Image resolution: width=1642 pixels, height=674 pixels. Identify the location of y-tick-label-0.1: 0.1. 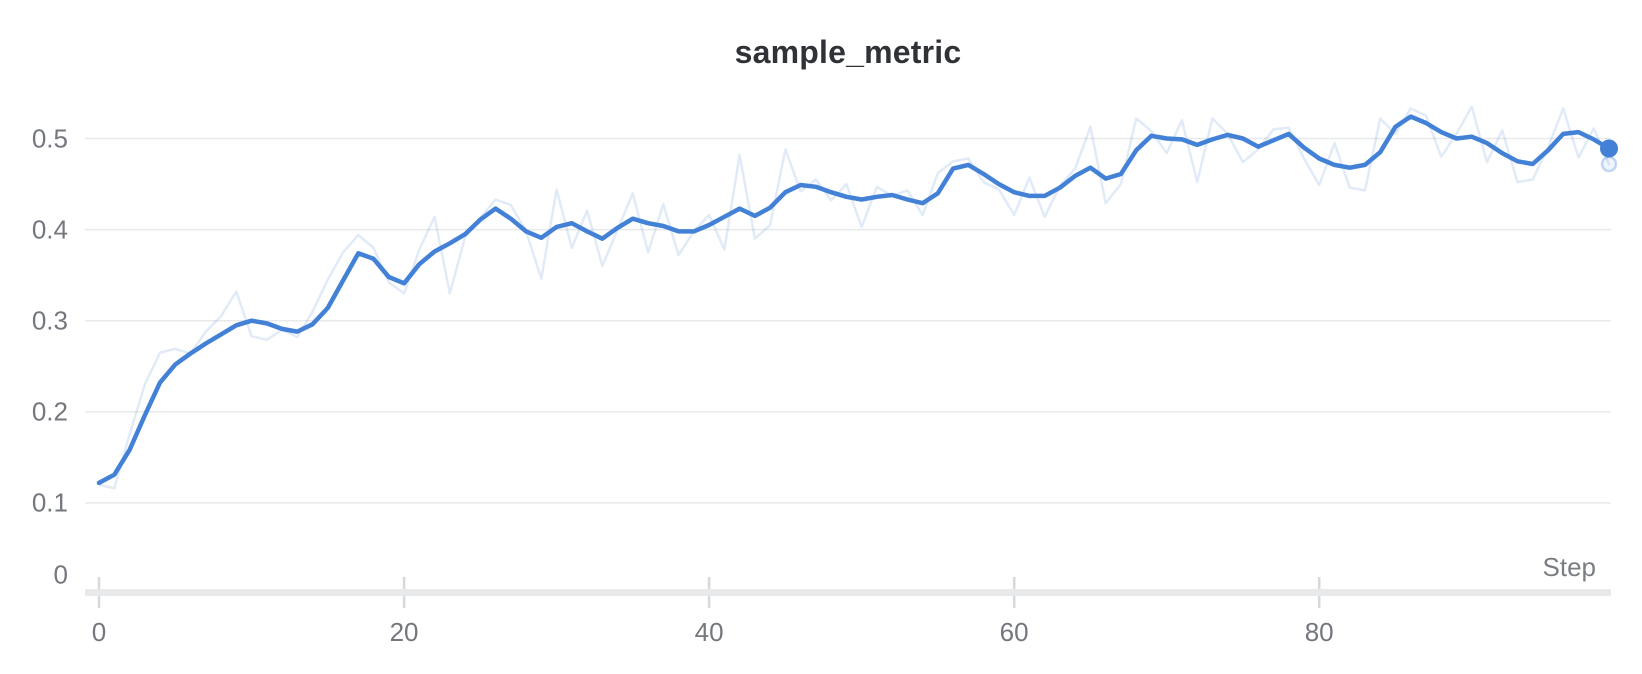
(49, 502).